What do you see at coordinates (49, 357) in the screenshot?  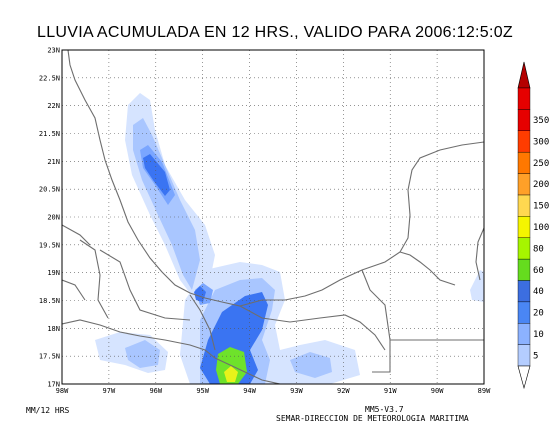 I see `lat-tick-label: 17.5N` at bounding box center [49, 357].